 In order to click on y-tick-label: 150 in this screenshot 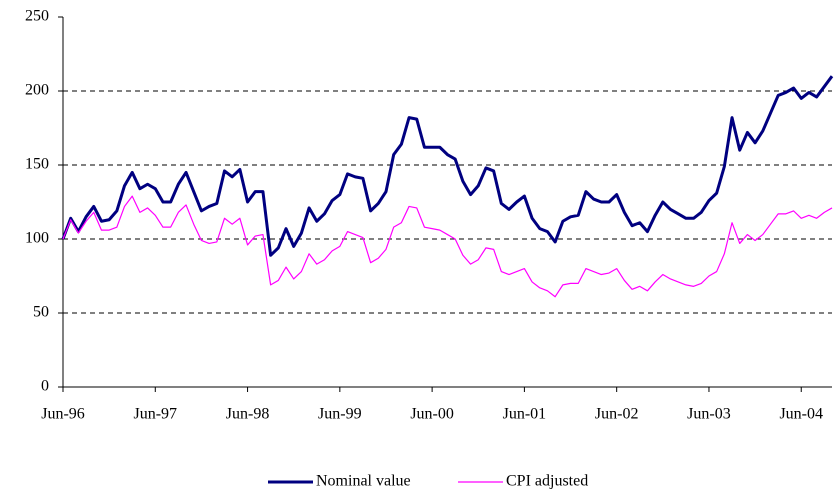, I will do `click(37, 164)`.